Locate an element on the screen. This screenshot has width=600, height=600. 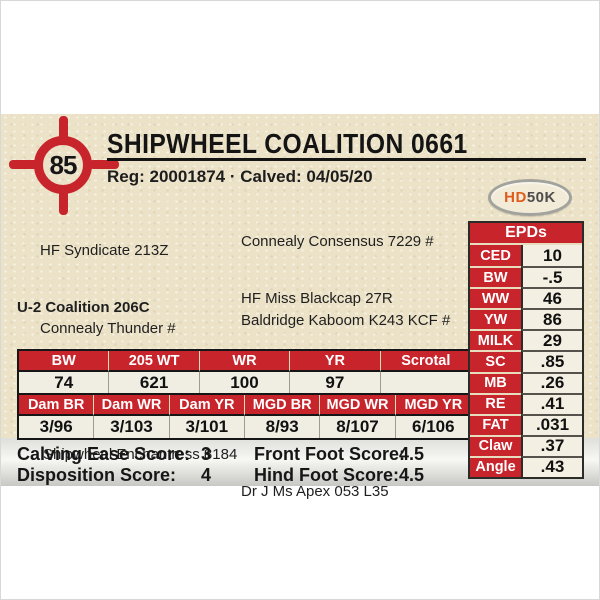
epd-row: MB .26 is located at coordinates (526, 382).